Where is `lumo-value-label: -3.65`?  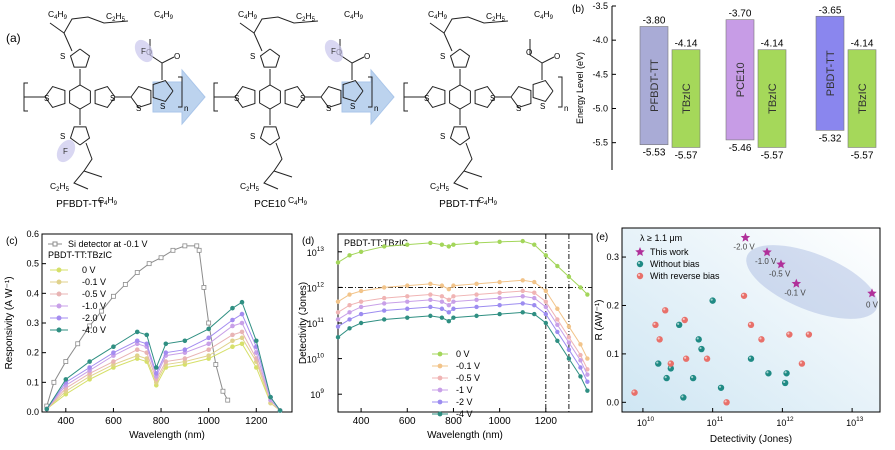
lumo-value-label: -3.65 is located at coordinates (830, 10).